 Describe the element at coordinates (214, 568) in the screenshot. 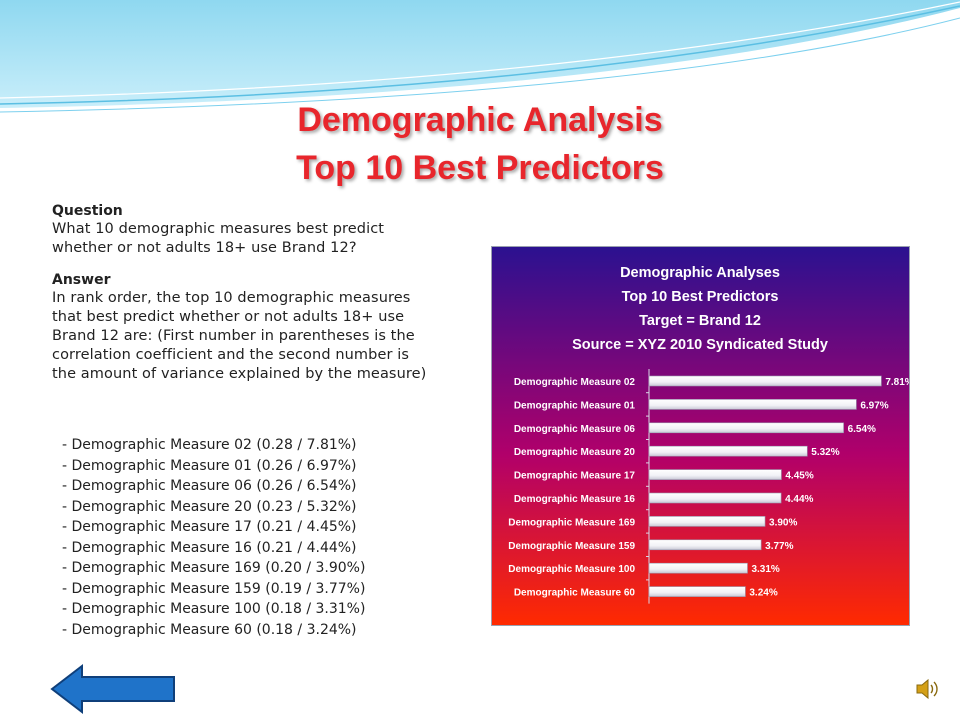

I see `predictor-list-item: - Demographic Measure 169 (0.20 / 3.90%)` at that location.